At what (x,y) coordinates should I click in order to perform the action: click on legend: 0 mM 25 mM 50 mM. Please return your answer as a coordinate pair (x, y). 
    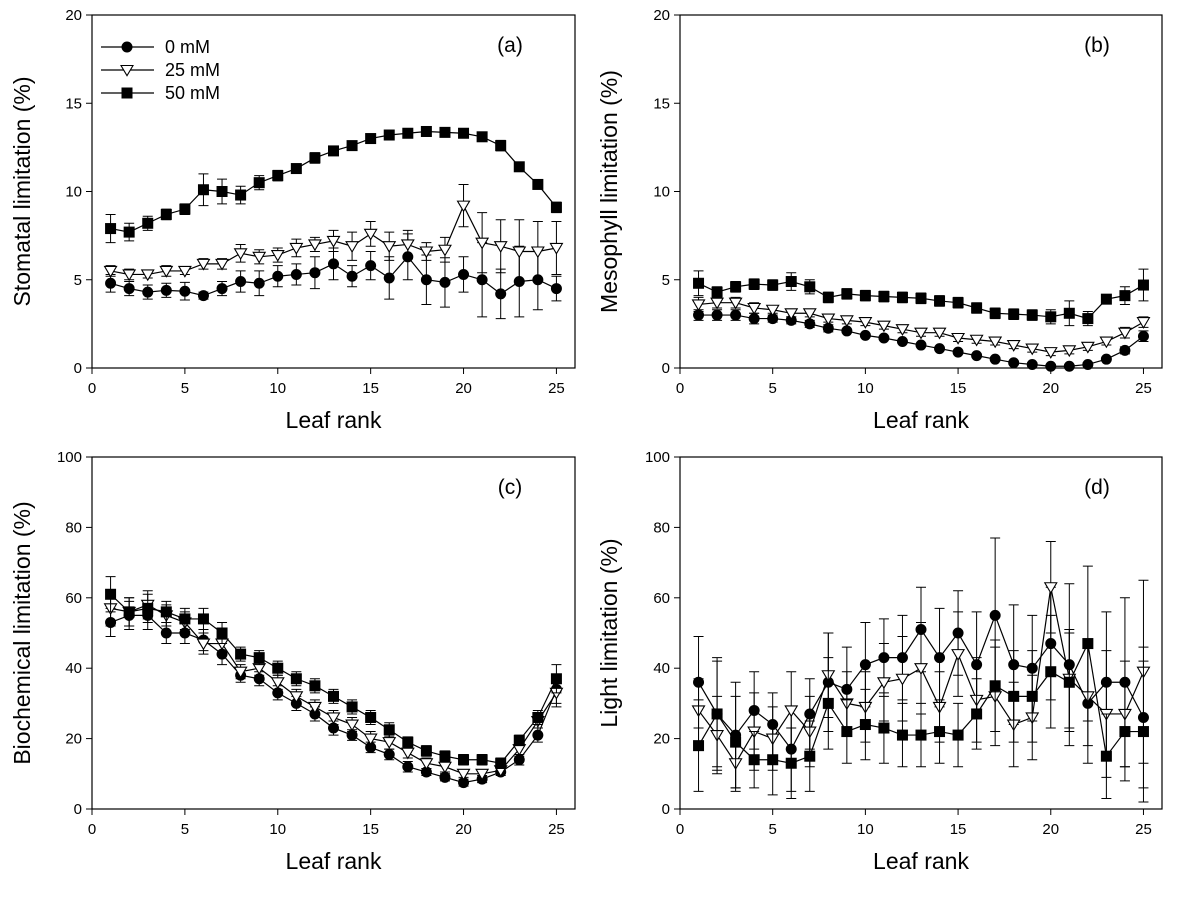
    Looking at the image, I should click on (160, 70).